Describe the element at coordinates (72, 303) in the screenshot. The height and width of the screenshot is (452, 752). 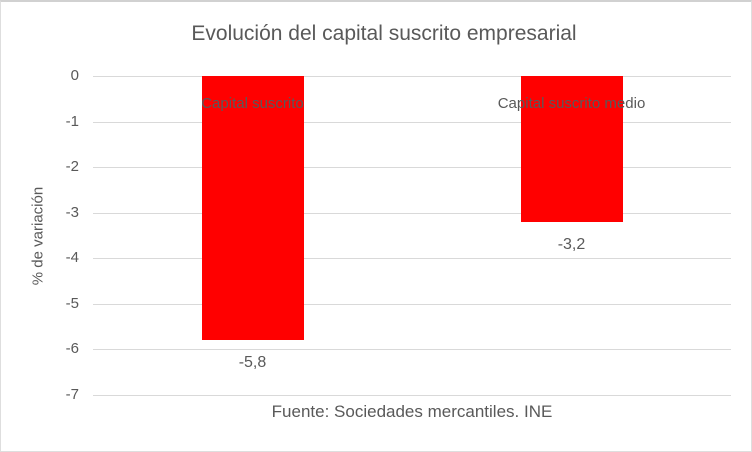
I see `y-tick-label: -5` at that location.